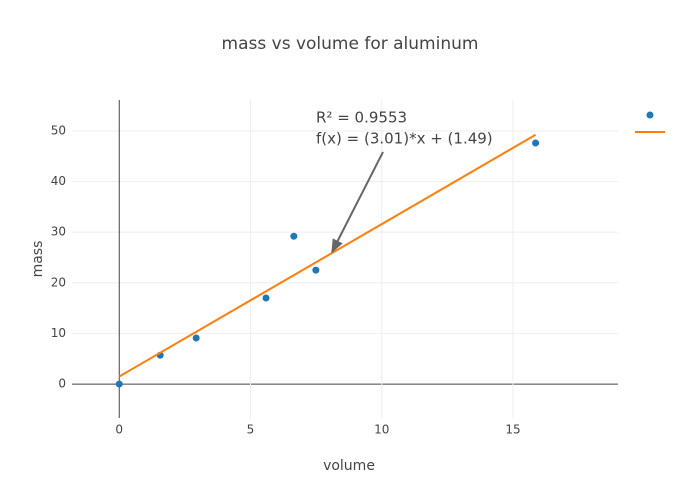  What do you see at coordinates (650, 122) in the screenshot?
I see `legend` at bounding box center [650, 122].